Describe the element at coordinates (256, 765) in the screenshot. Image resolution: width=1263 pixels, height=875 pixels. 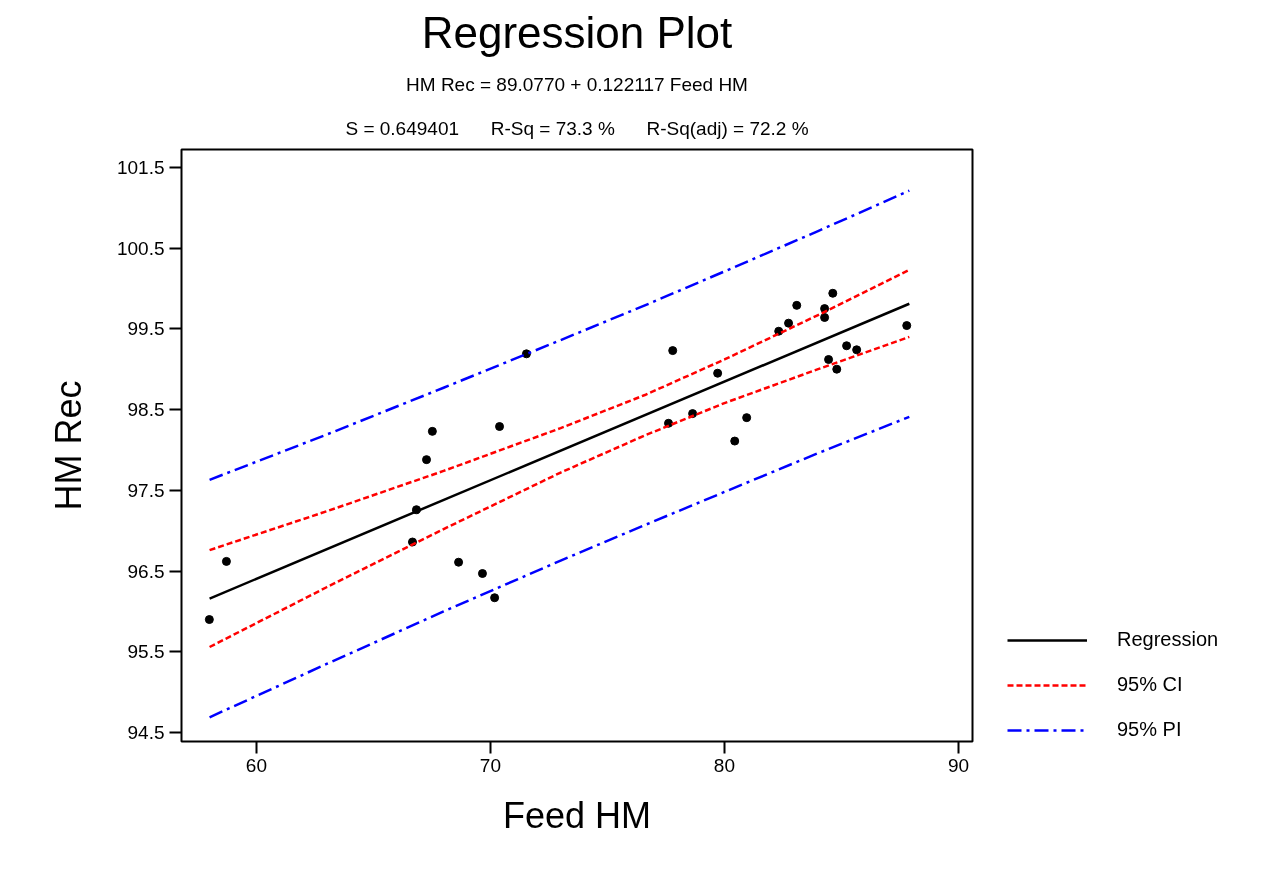
I see `x-tick-label: 60` at that location.